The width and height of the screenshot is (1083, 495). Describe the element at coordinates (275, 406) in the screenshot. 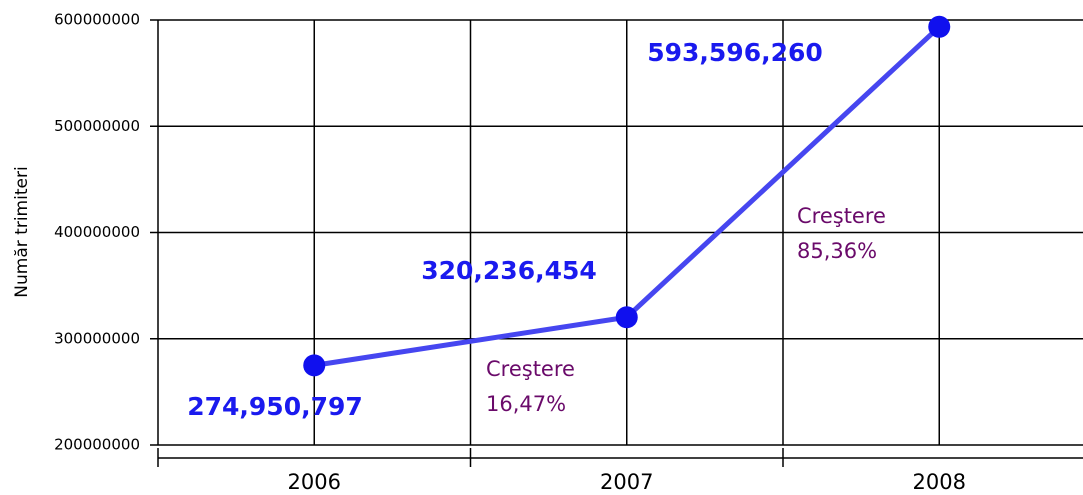

I see `value-label: 274,950,797` at that location.